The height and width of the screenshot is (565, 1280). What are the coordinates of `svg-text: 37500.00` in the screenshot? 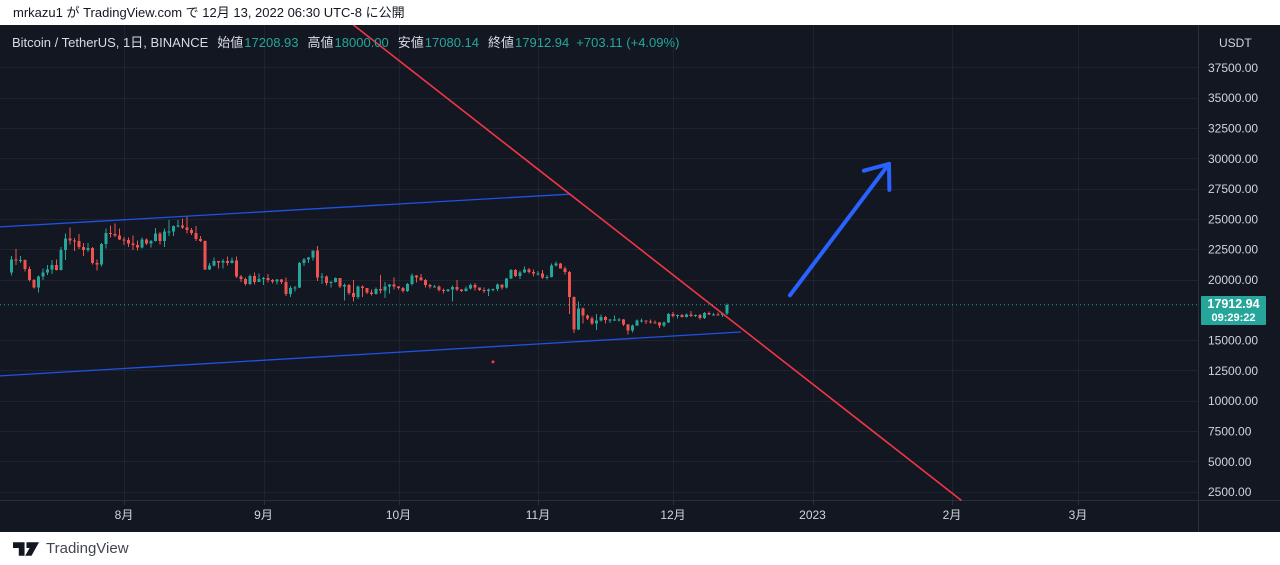 It's located at (1233, 68).